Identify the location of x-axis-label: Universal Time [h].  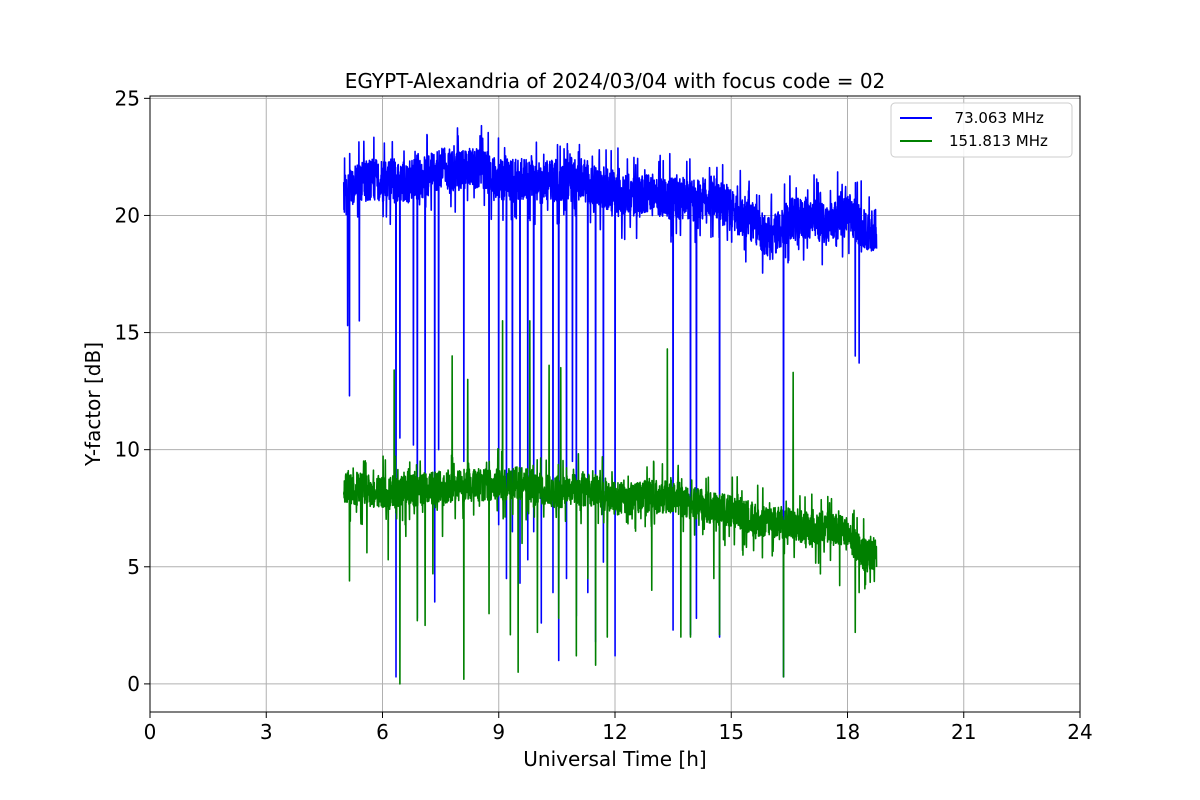
(614, 759).